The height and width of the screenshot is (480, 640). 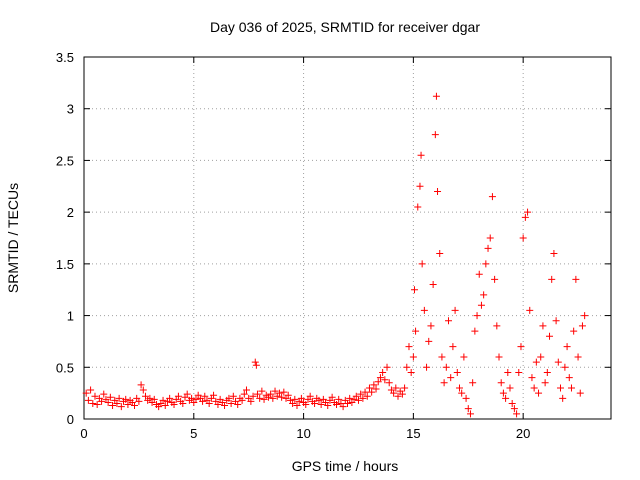 What do you see at coordinates (65, 367) in the screenshot?
I see `y-tick-label: 0.5` at bounding box center [65, 367].